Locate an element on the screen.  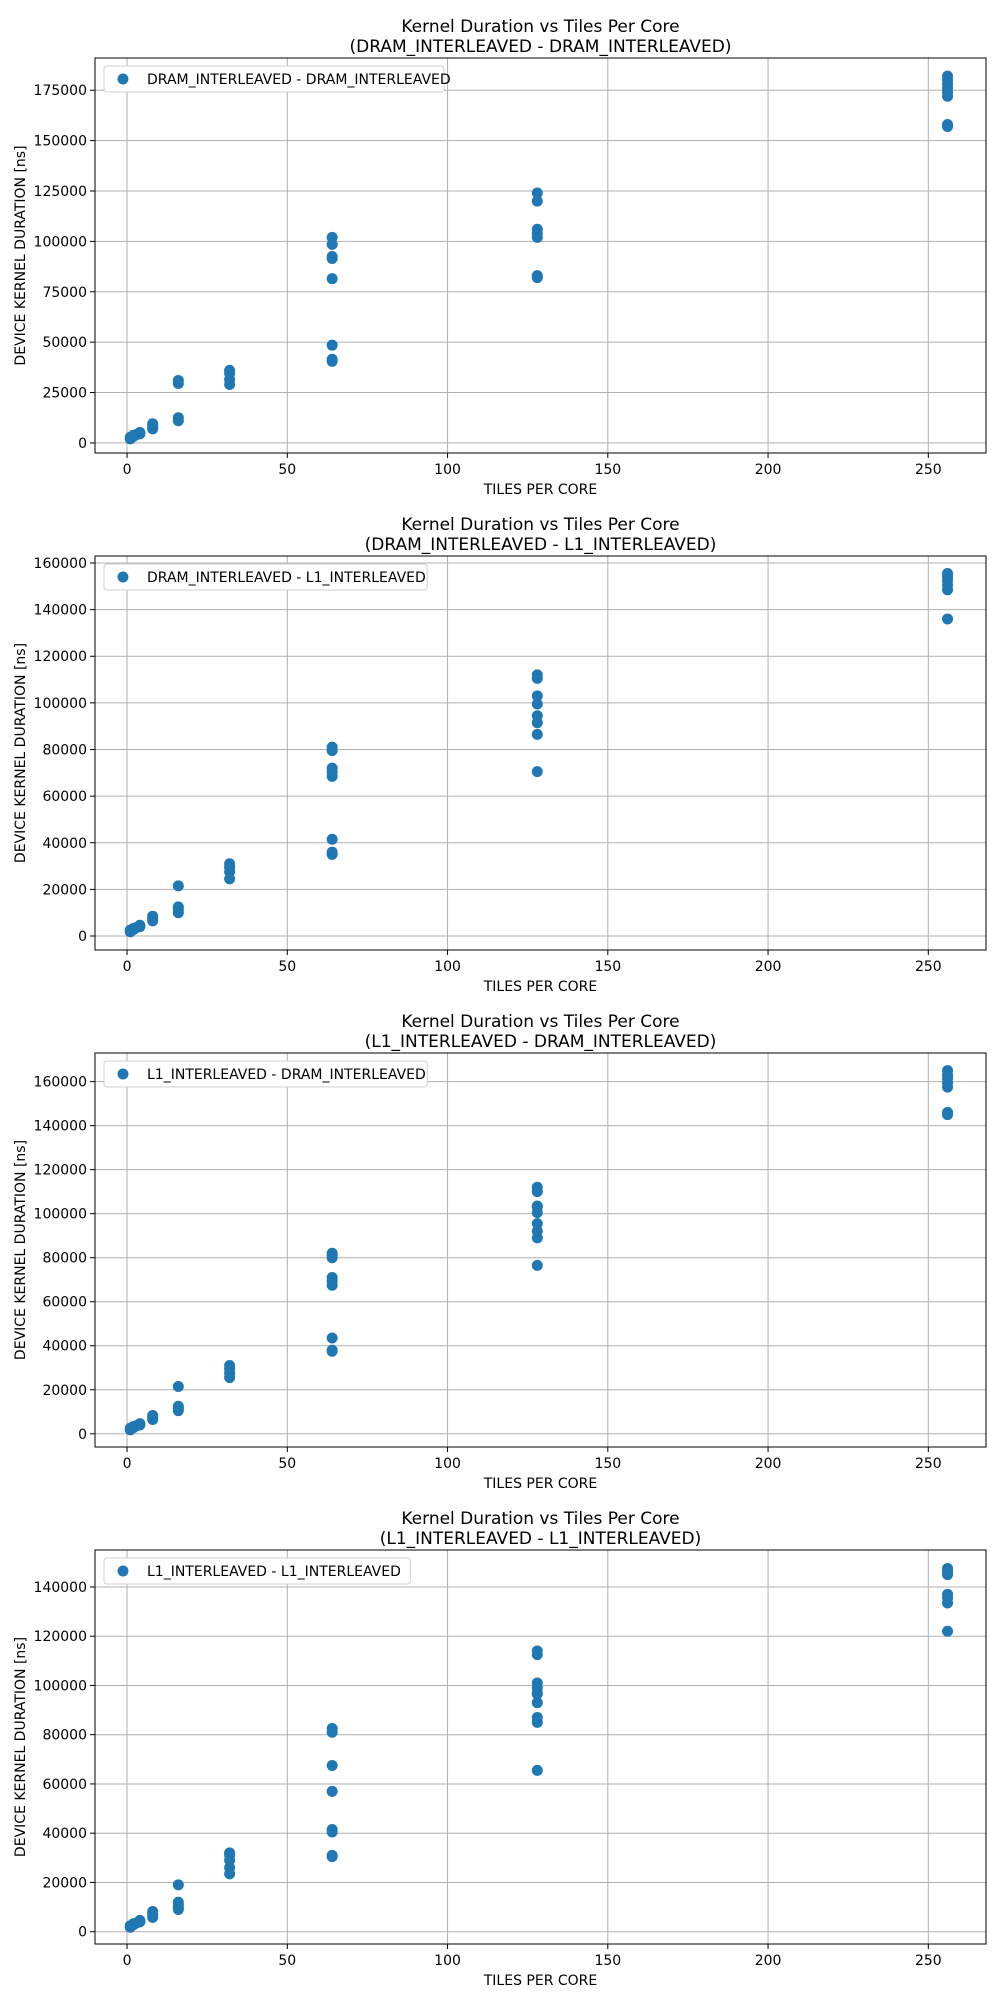
chart-title: Kernel Duration vs Tiles Per Core is located at coordinates (540, 525).